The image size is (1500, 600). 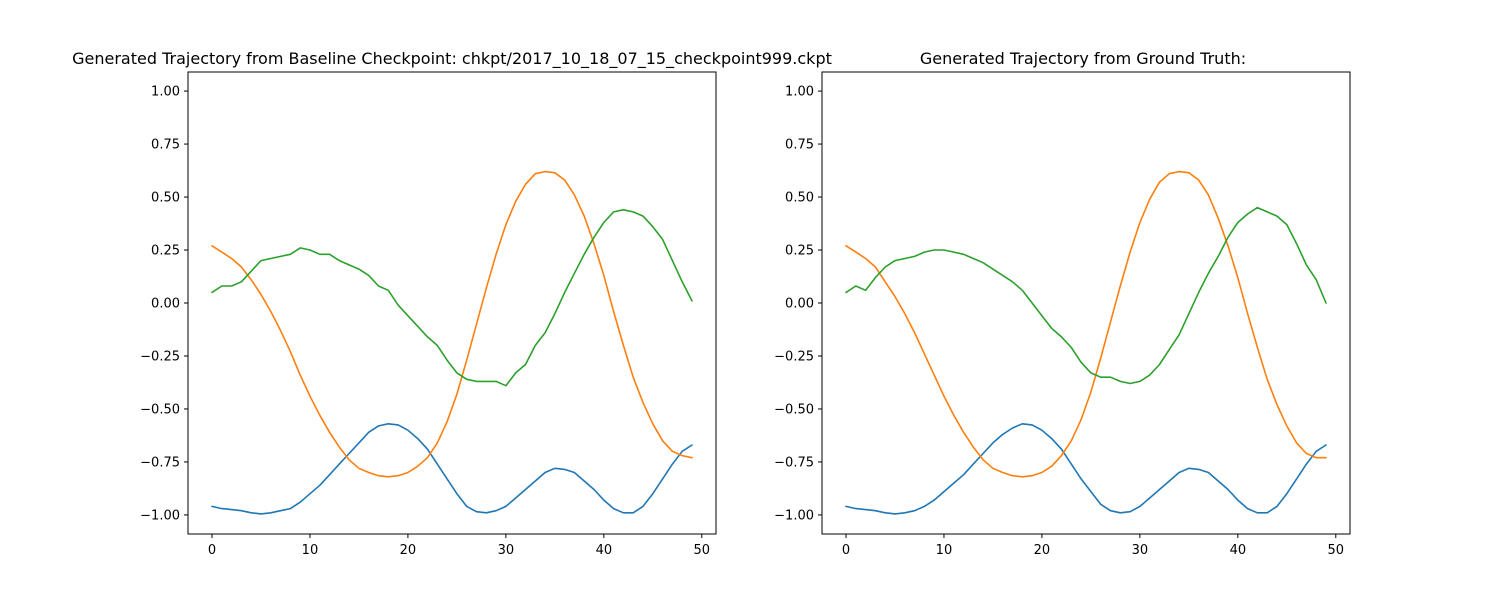 What do you see at coordinates (794, 356) in the screenshot?
I see `y-tick-label-ground-truth: −0.25` at bounding box center [794, 356].